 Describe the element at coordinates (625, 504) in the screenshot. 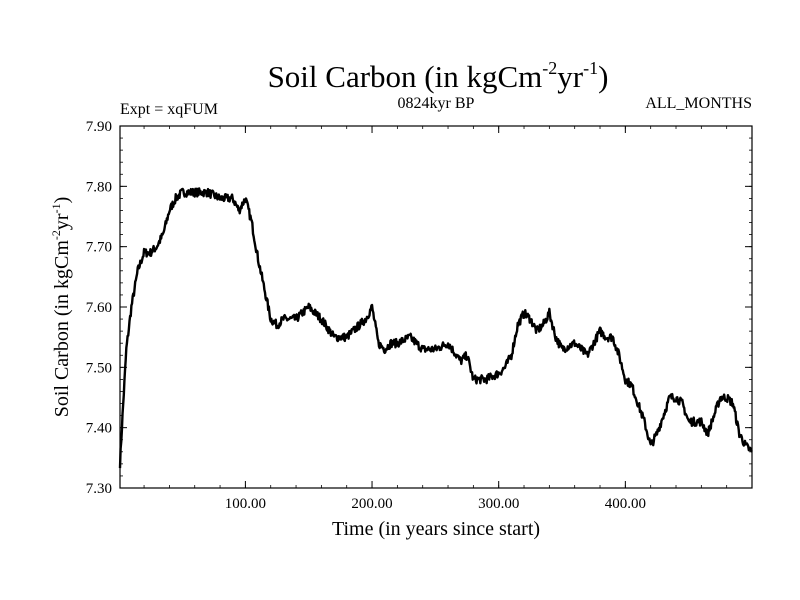

I see `x-tick-label: 400.00` at that location.